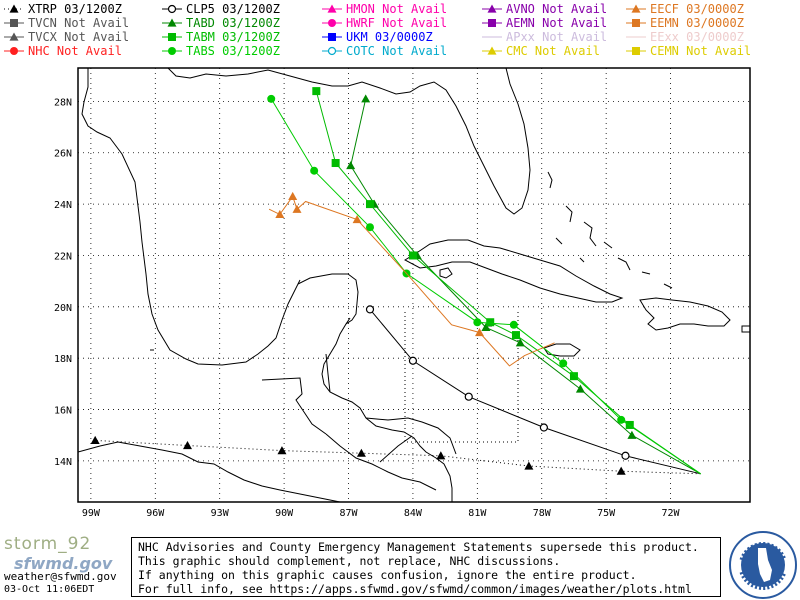 The height and width of the screenshot is (600, 800). What do you see at coordinates (209, 471) in the screenshot?
I see `central-america-pacific` at bounding box center [209, 471].